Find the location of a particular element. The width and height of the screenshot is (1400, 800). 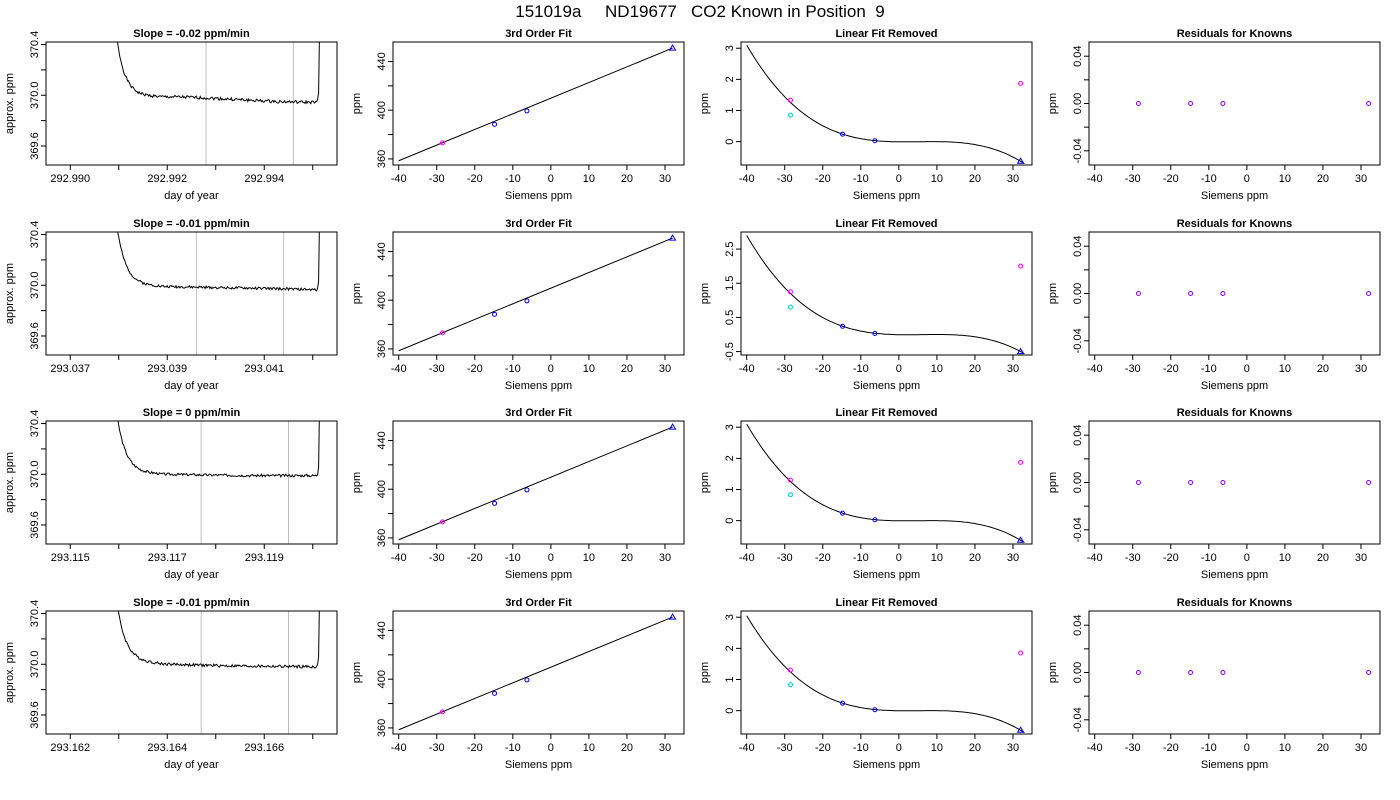

x-tick-label: 292.992 is located at coordinates (167, 179).